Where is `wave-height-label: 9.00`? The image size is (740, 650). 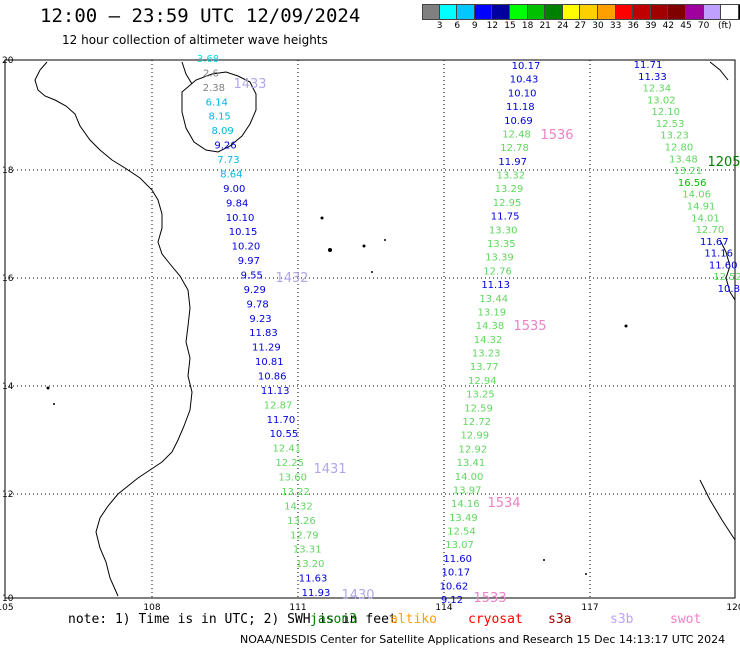 wave-height-label: 9.00 is located at coordinates (234, 189).